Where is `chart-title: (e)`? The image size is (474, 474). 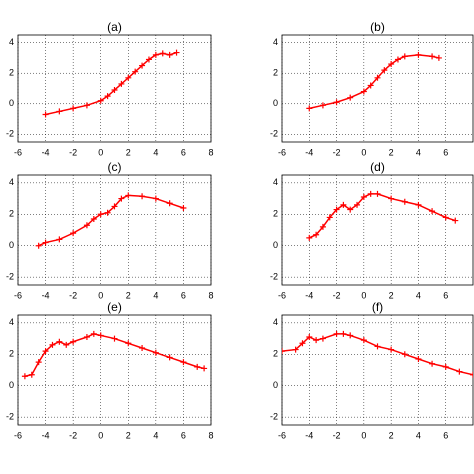 chart-title: (e) is located at coordinates (114, 307).